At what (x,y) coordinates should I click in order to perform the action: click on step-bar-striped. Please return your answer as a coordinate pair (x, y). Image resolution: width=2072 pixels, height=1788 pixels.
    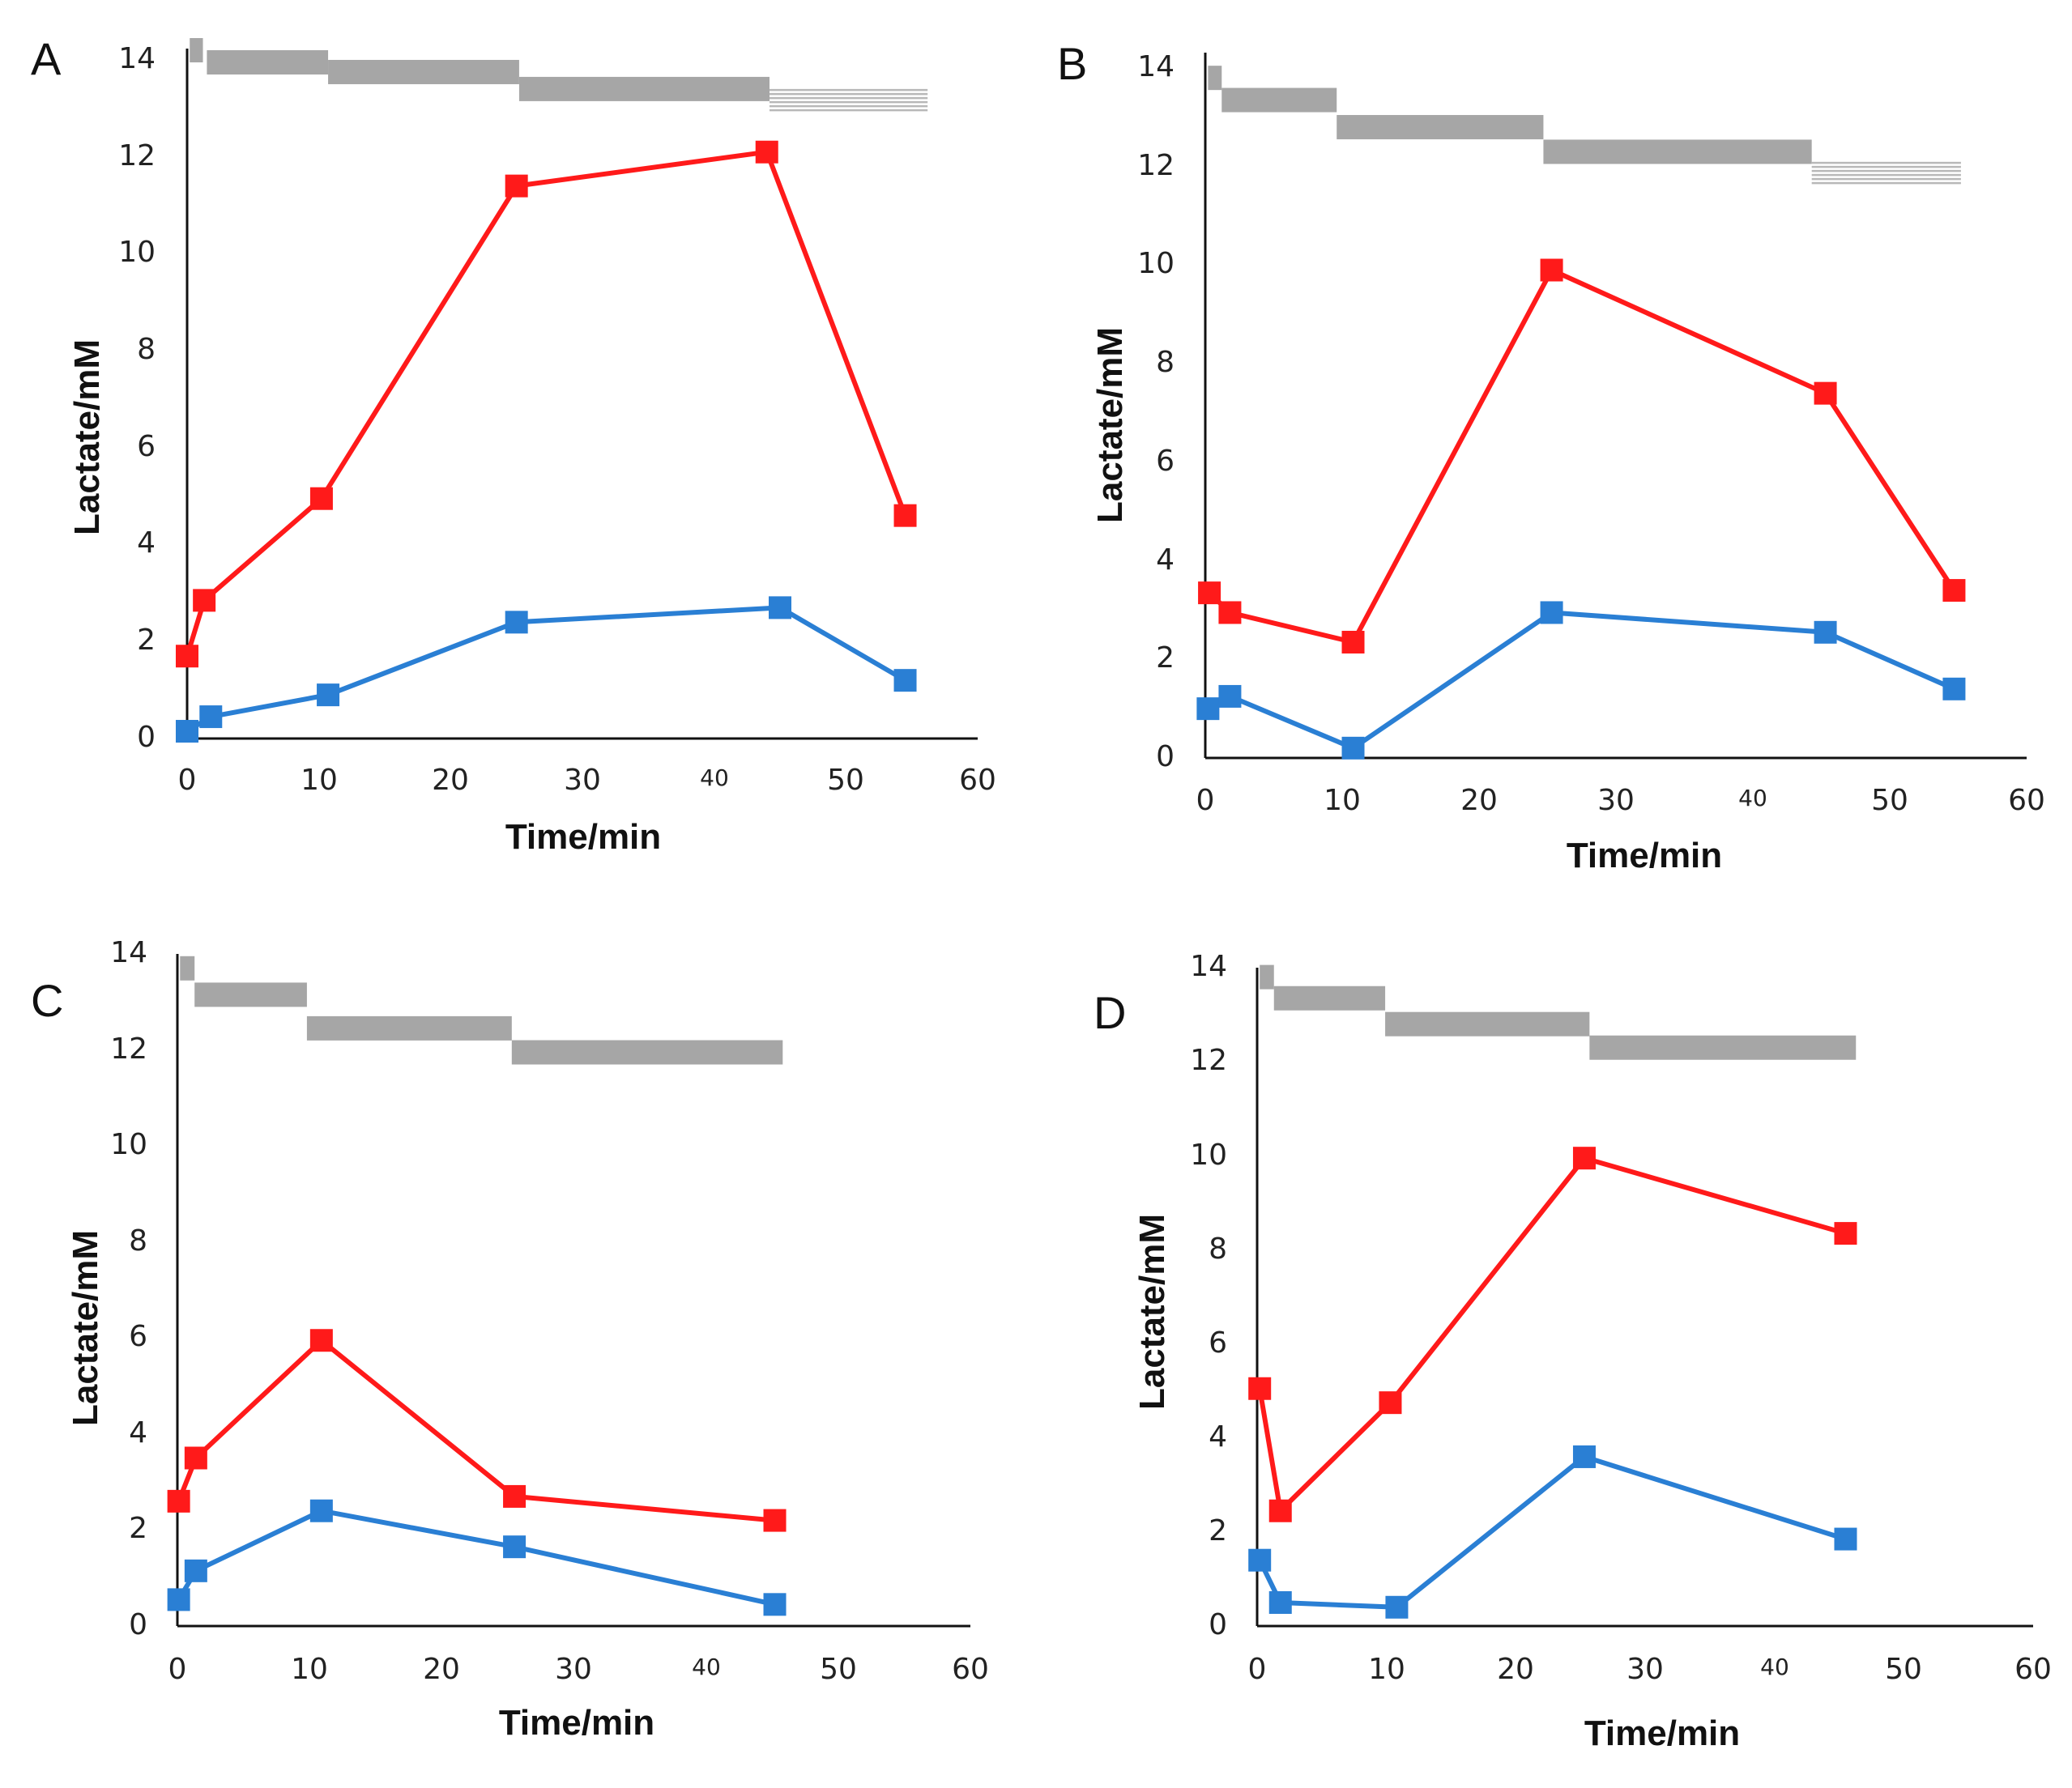
    Looking at the image, I should click on (848, 100).